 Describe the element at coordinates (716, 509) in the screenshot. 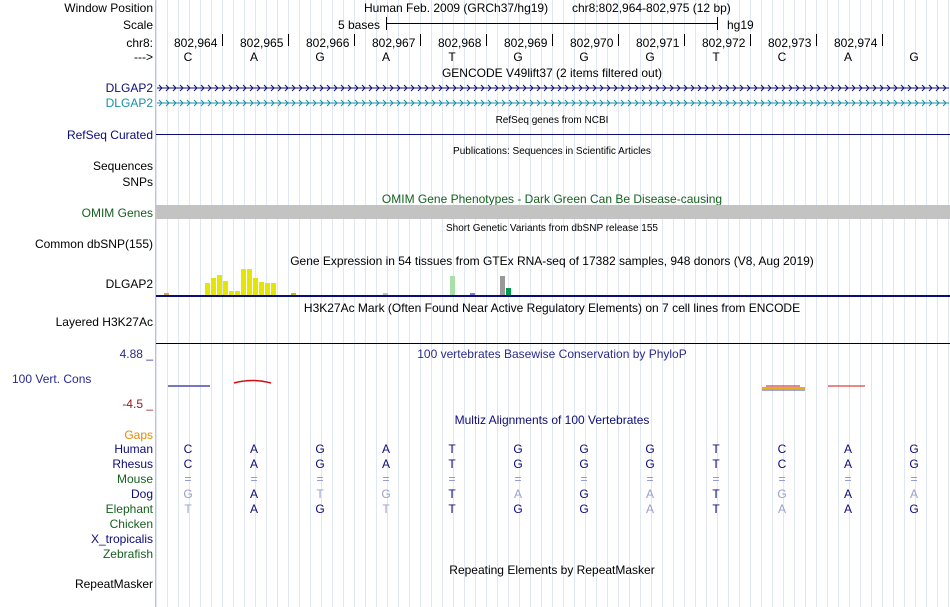

I see `aligned-base: T` at that location.